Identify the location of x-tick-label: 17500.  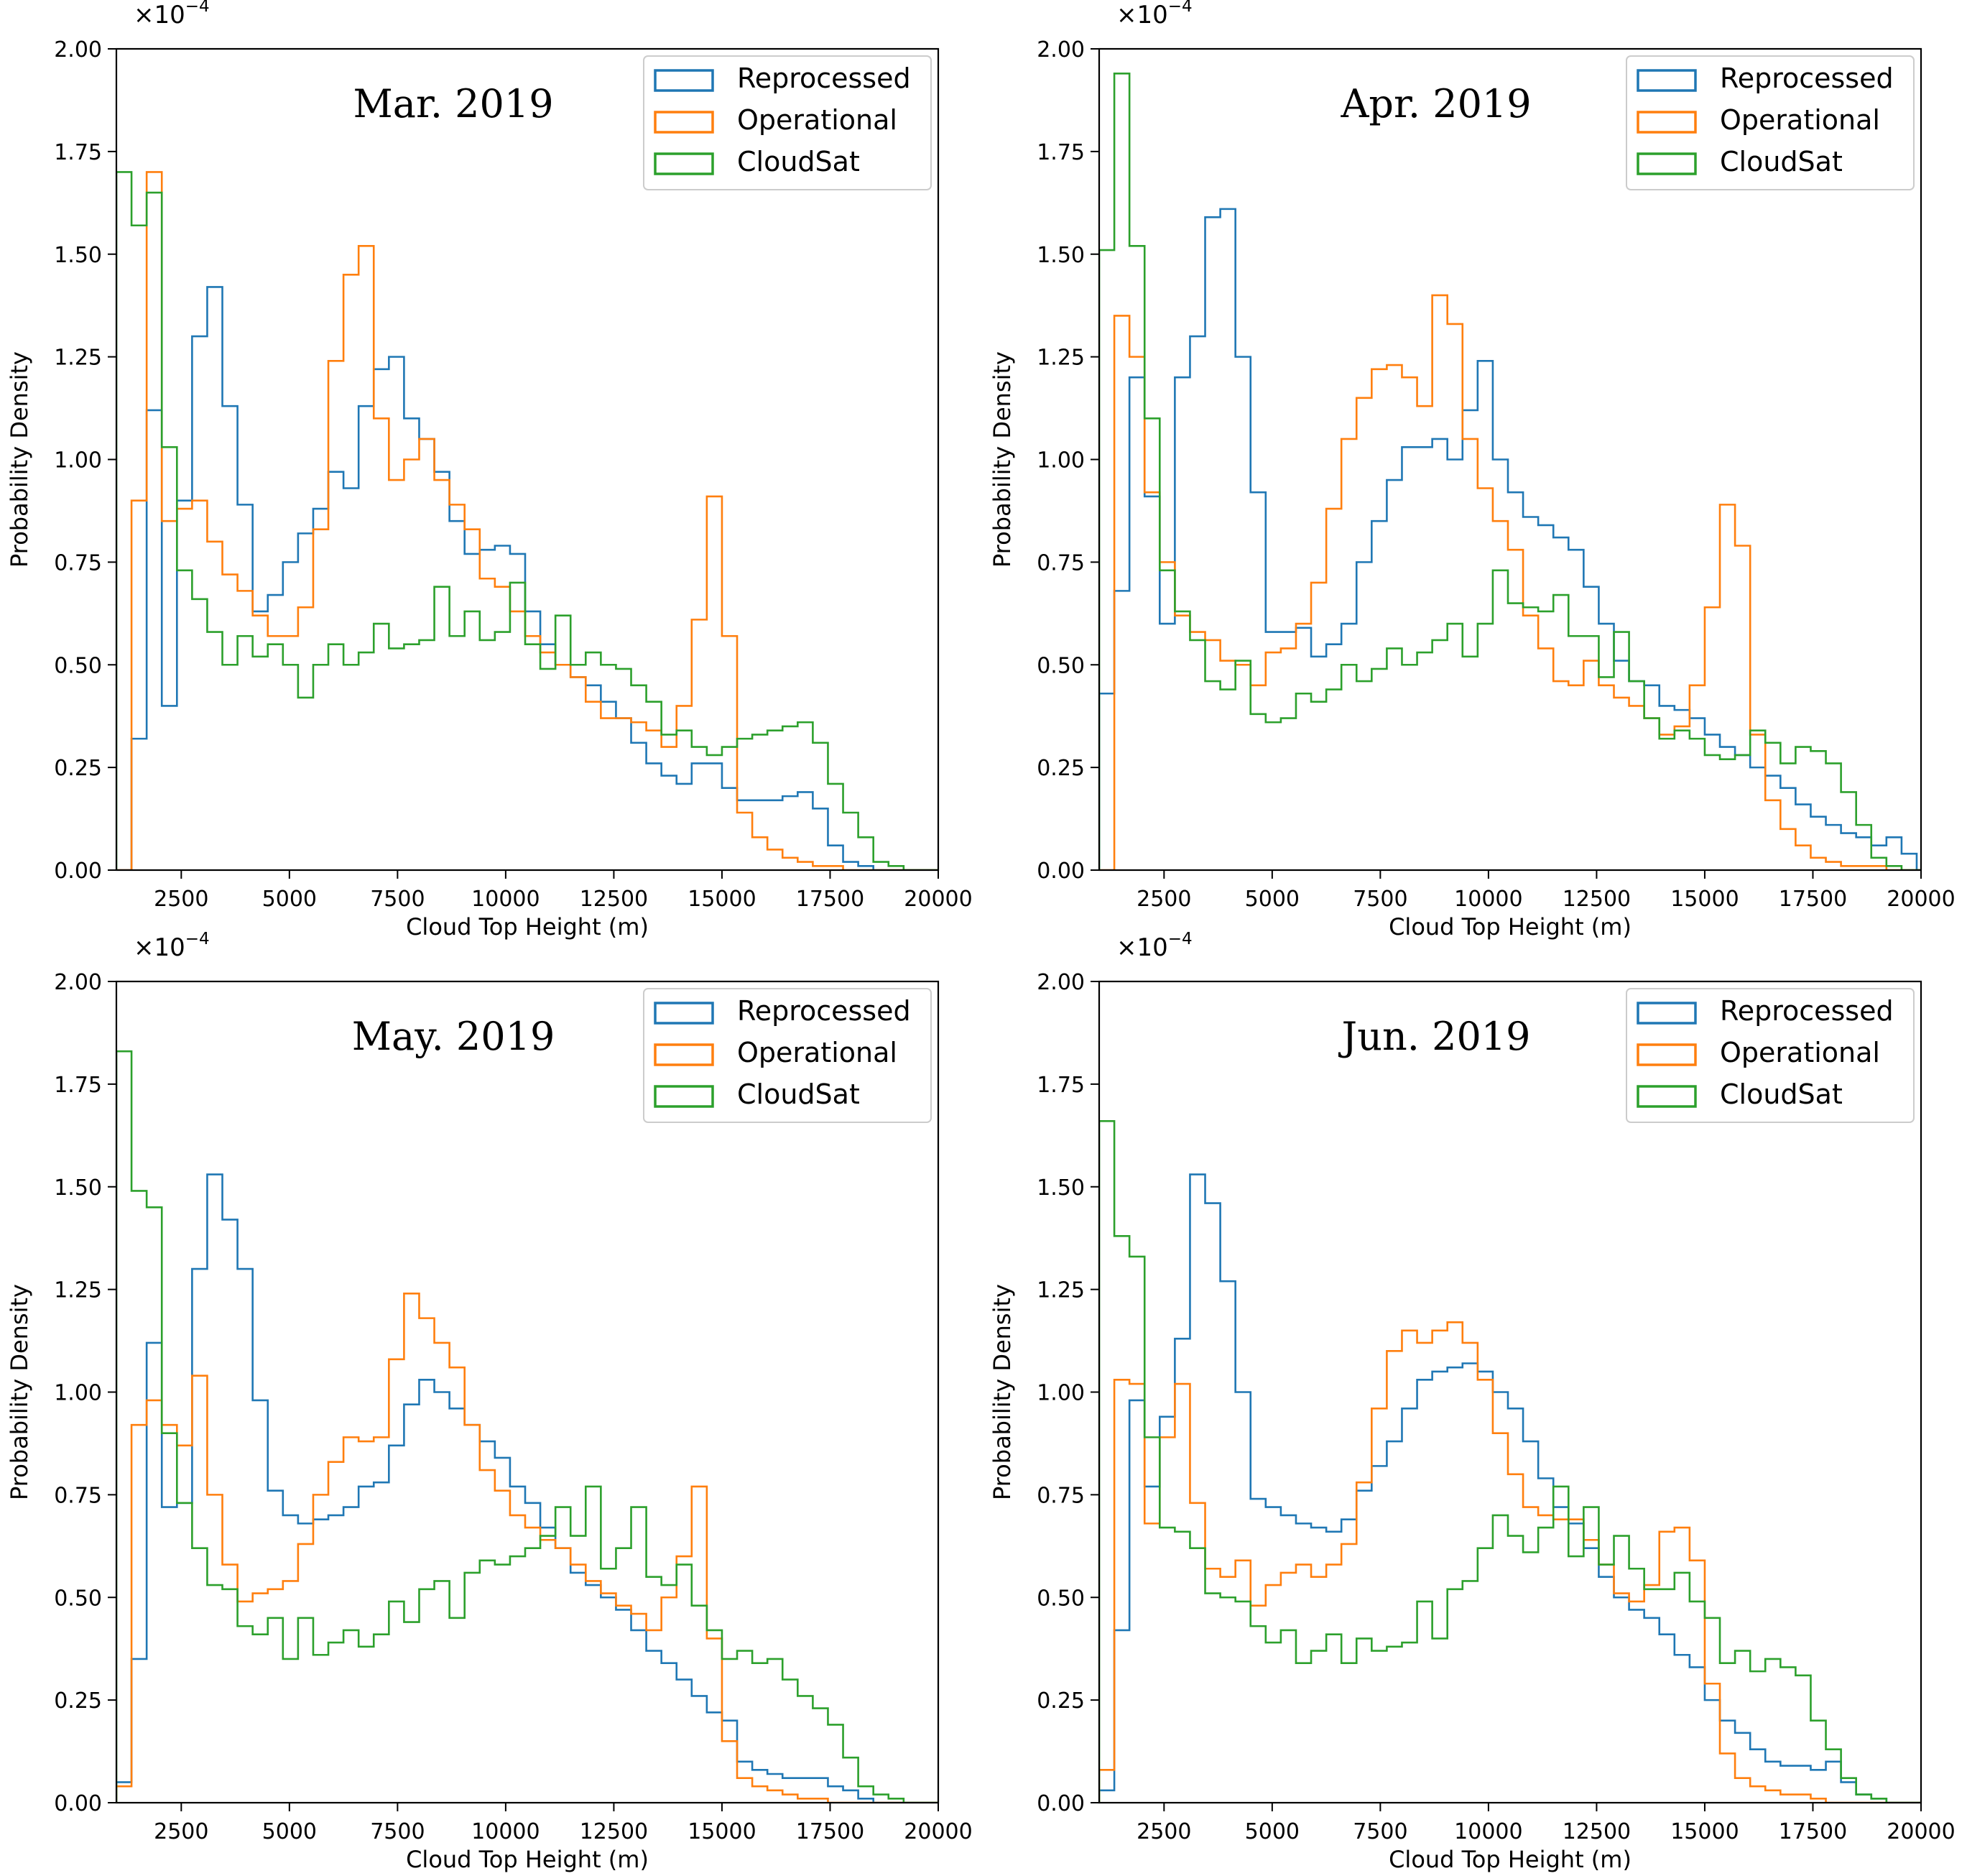
(830, 899).